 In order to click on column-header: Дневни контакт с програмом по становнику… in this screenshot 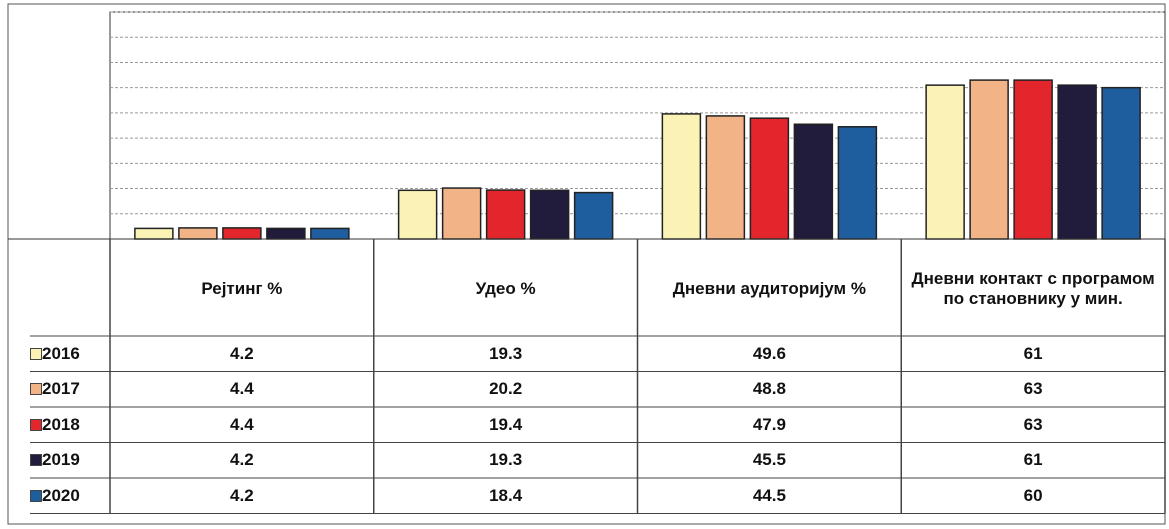, I will do `click(1033, 288)`.